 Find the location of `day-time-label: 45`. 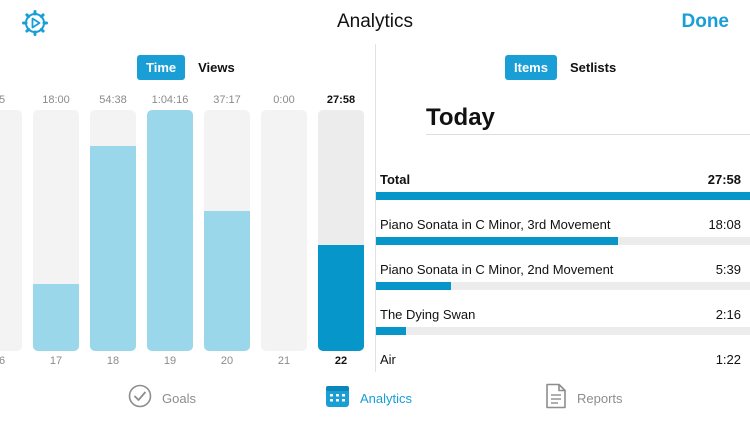

day-time-label: 45 is located at coordinates (3, 100).